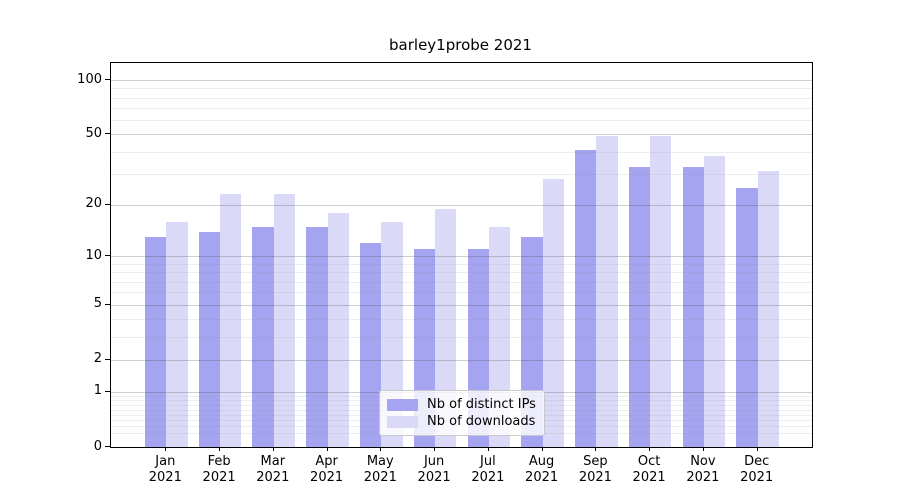 This screenshot has height=500, width=900. Describe the element at coordinates (177, 334) in the screenshot. I see `bar-downloads-jan` at that location.